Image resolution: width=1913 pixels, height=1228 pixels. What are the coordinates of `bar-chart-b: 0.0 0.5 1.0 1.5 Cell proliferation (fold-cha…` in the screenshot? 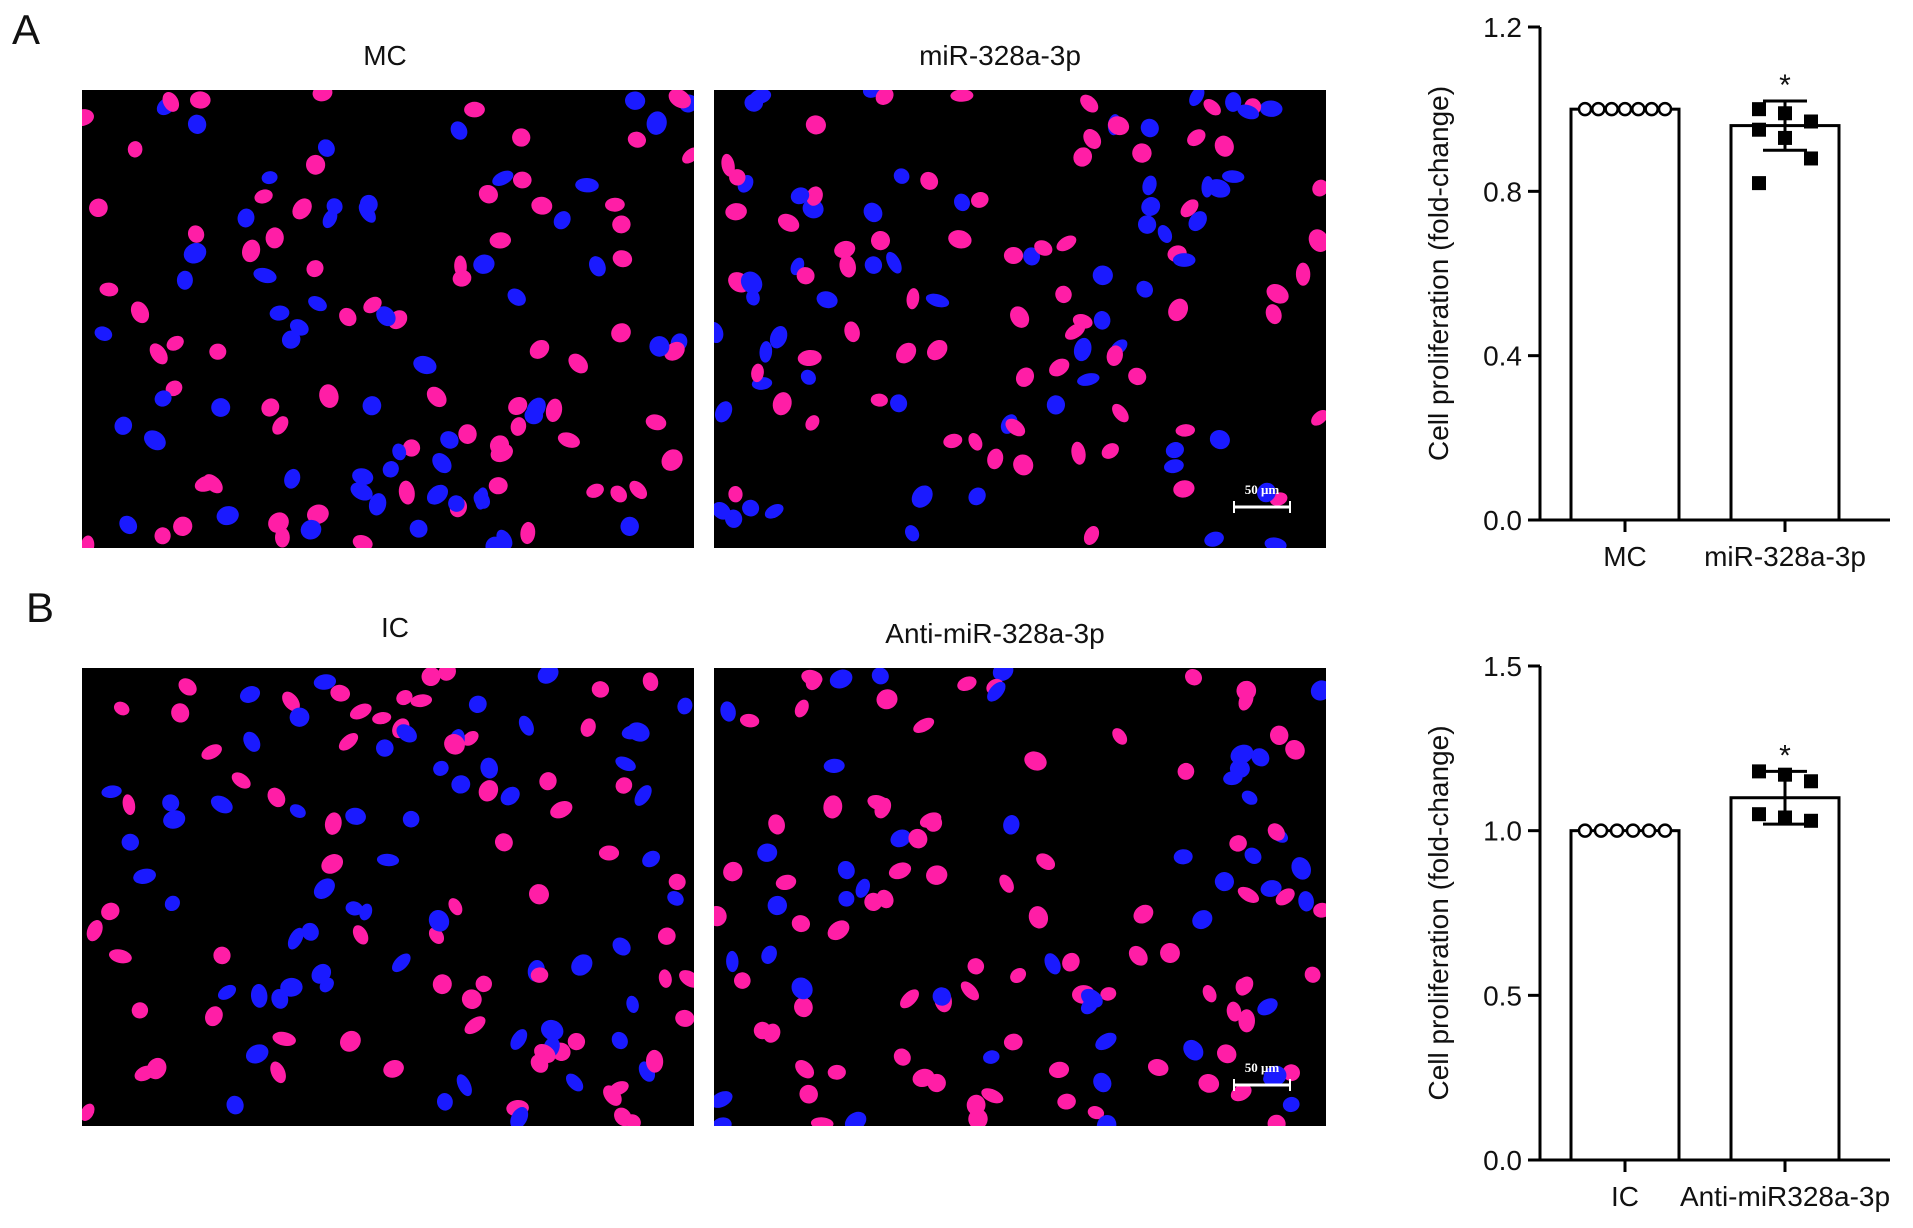 It's located at (1656, 931).